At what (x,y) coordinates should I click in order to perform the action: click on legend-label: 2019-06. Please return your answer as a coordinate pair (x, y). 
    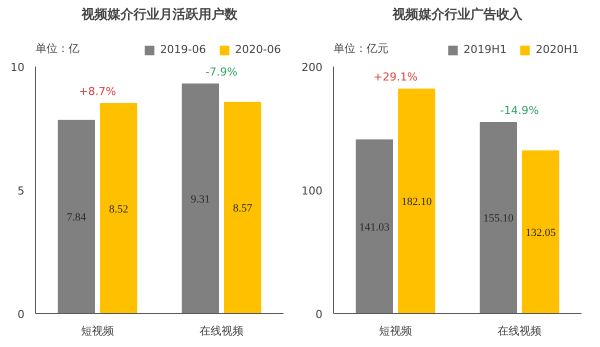
    Looking at the image, I should click on (183, 49).